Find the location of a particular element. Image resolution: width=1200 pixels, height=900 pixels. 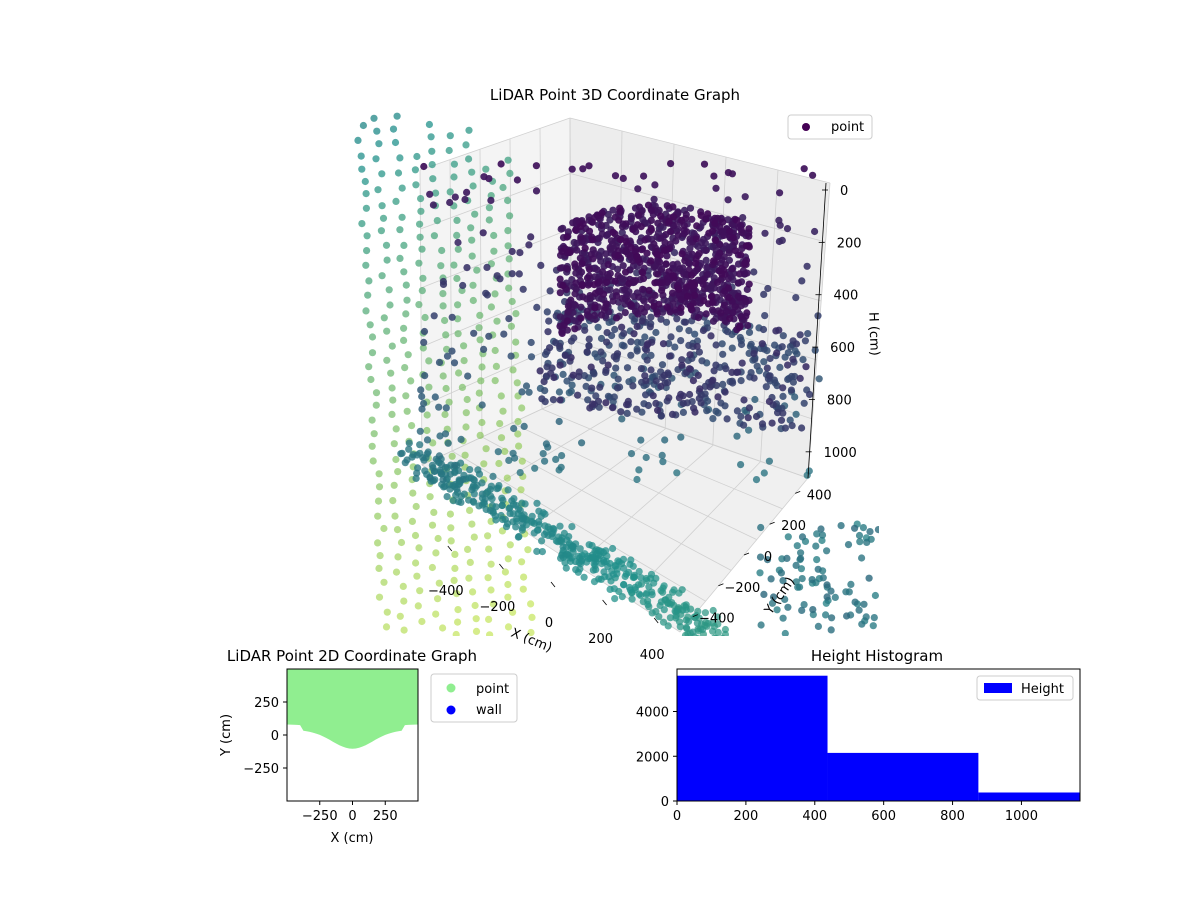

y-tick-label-hist: 2000 is located at coordinates (652, 757).